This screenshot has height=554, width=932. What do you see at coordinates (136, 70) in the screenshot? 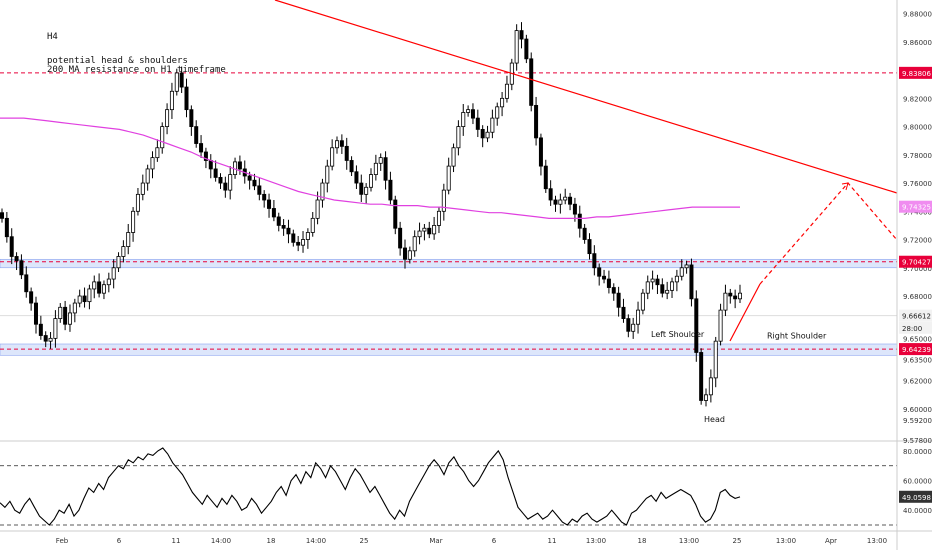
I see `annotation-line-2: 200 MA resistance on H1 timeframe` at bounding box center [136, 70].